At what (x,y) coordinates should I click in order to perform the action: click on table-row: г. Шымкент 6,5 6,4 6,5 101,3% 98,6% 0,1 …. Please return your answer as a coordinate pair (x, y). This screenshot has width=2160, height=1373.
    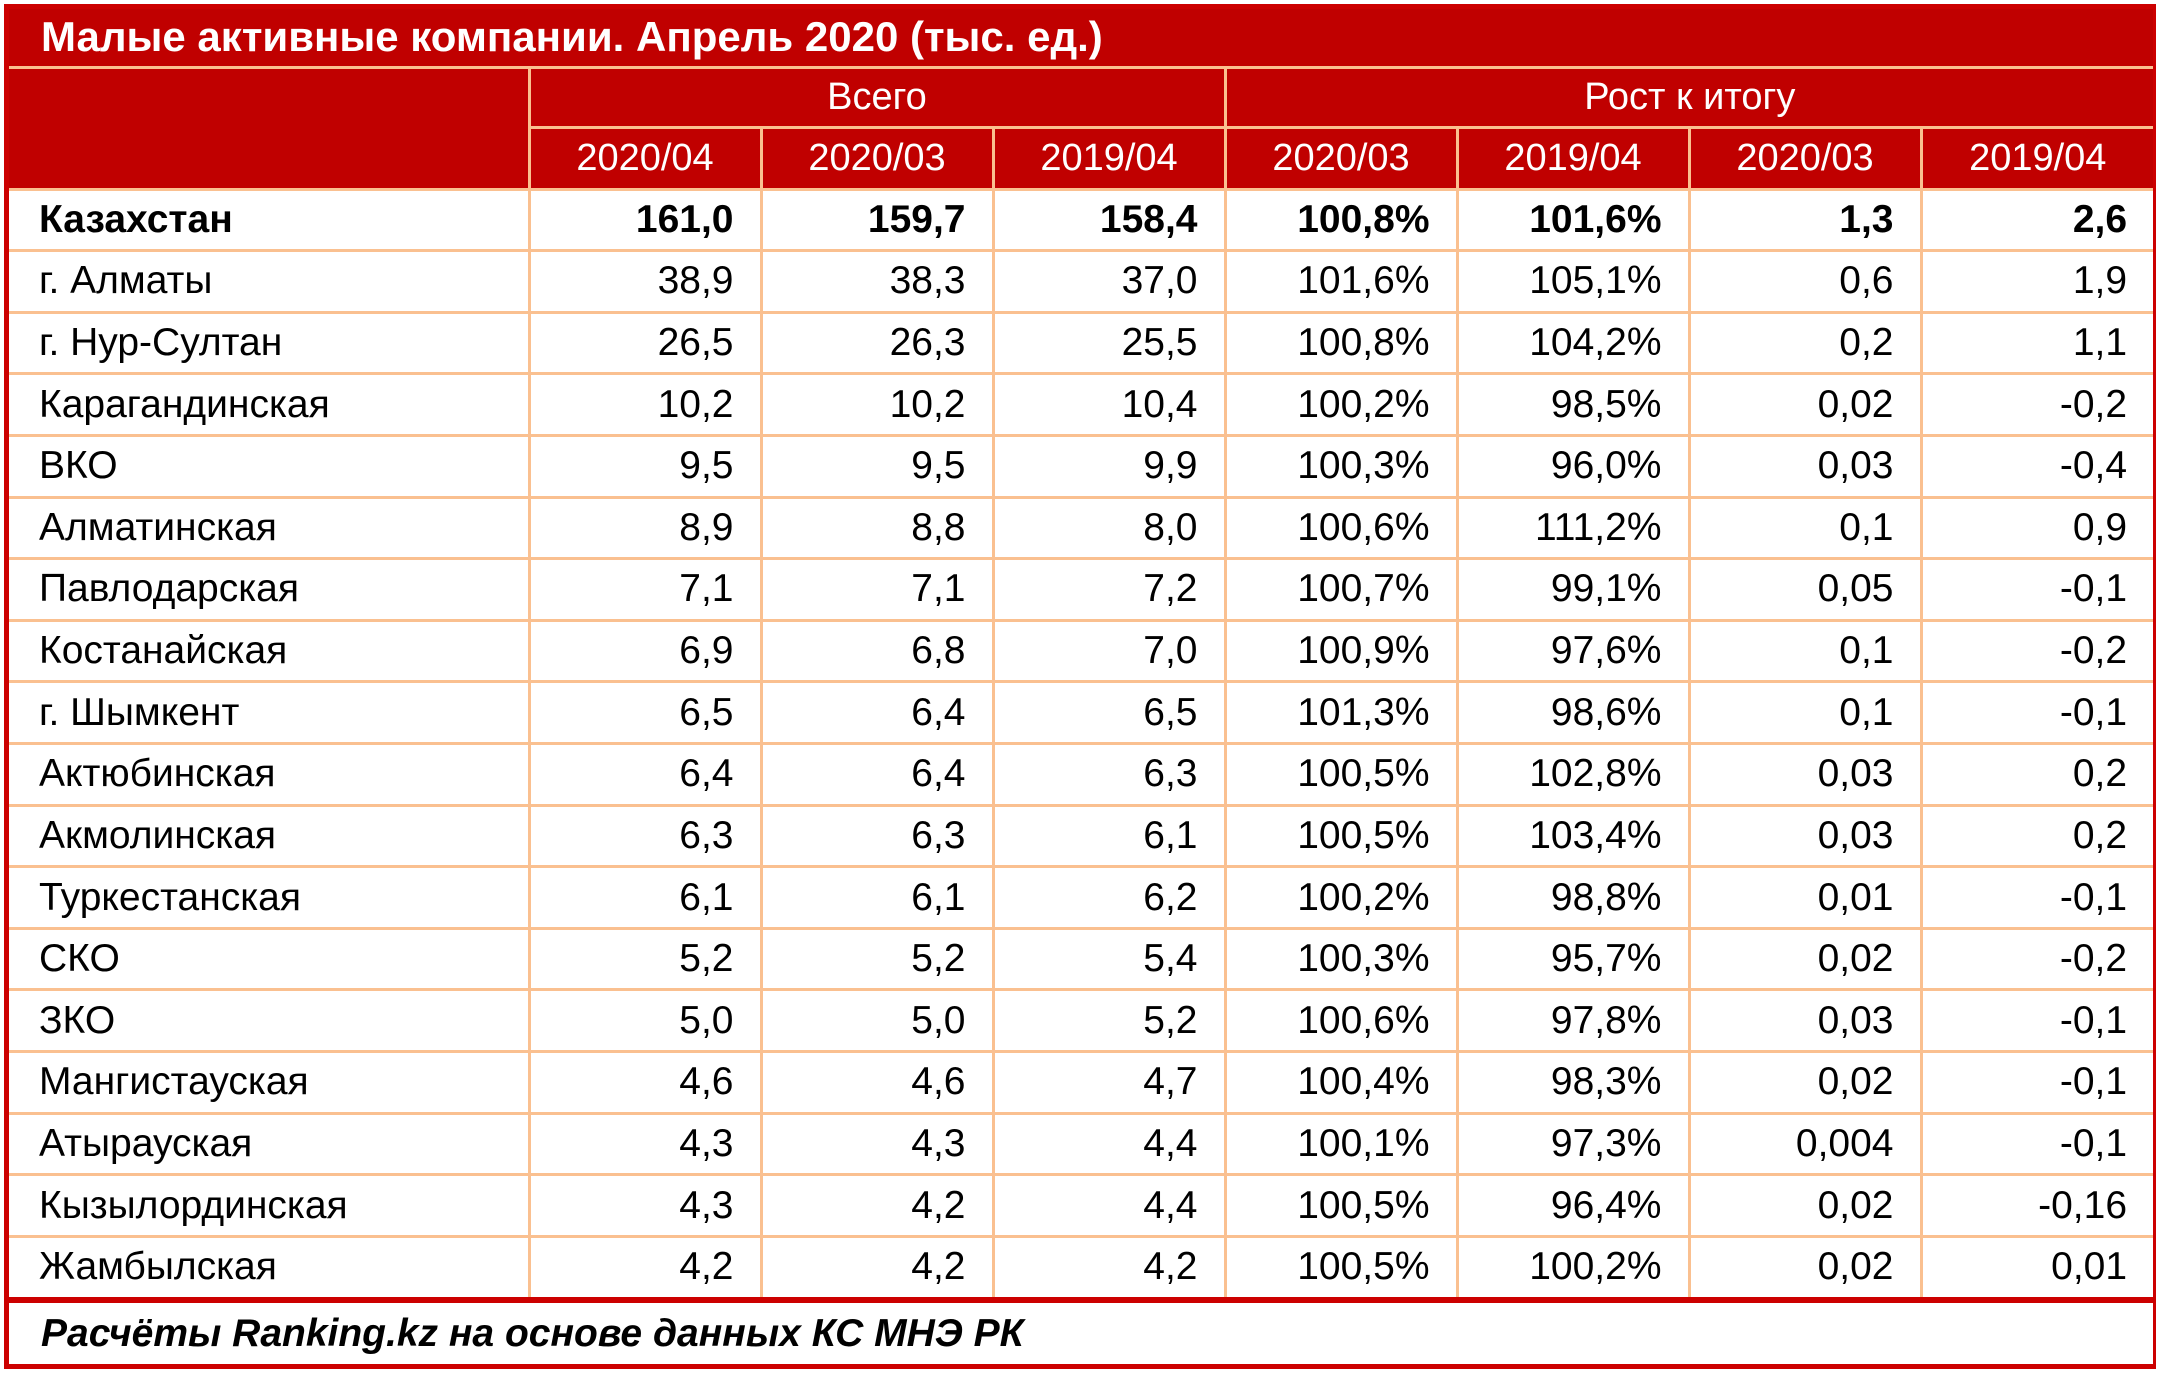
    Looking at the image, I should click on (1081, 712).